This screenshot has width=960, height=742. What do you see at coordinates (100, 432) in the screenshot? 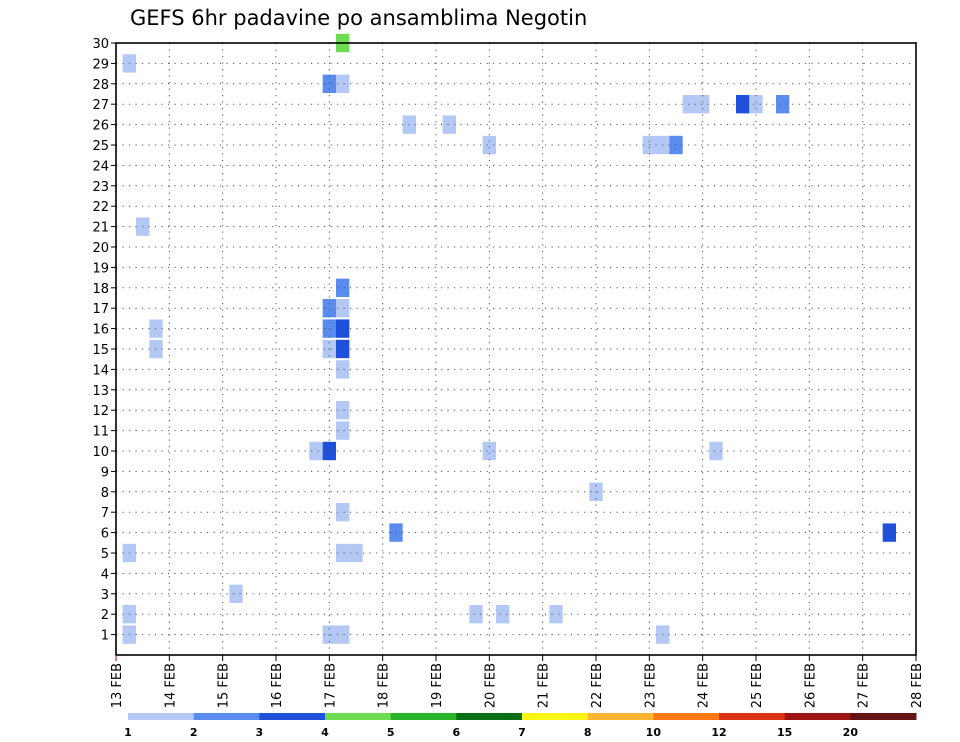
I see `y-tick-label: 11` at bounding box center [100, 432].